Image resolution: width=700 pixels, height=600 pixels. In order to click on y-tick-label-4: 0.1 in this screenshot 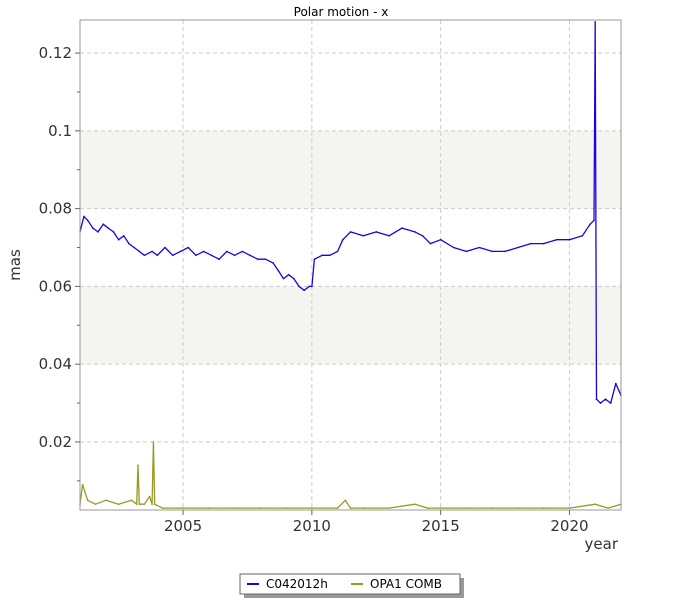, I will do `click(60, 131)`.